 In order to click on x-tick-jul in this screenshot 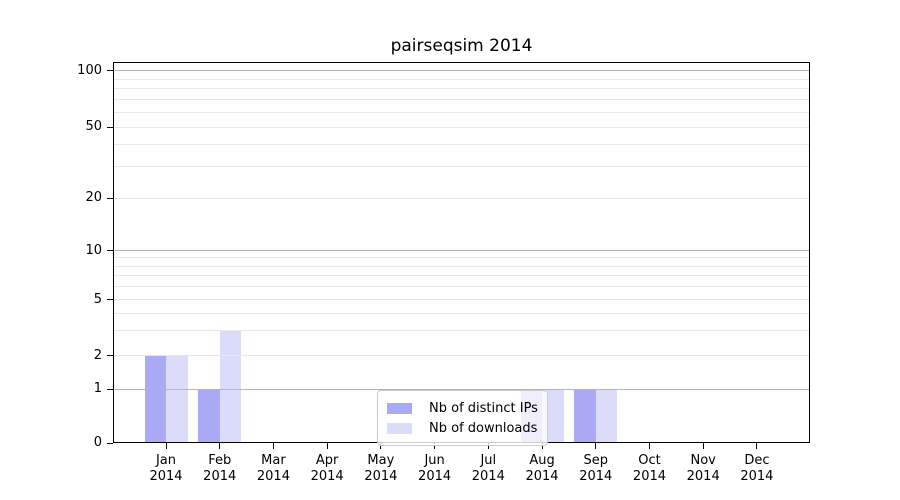, I will do `click(488, 446)`.